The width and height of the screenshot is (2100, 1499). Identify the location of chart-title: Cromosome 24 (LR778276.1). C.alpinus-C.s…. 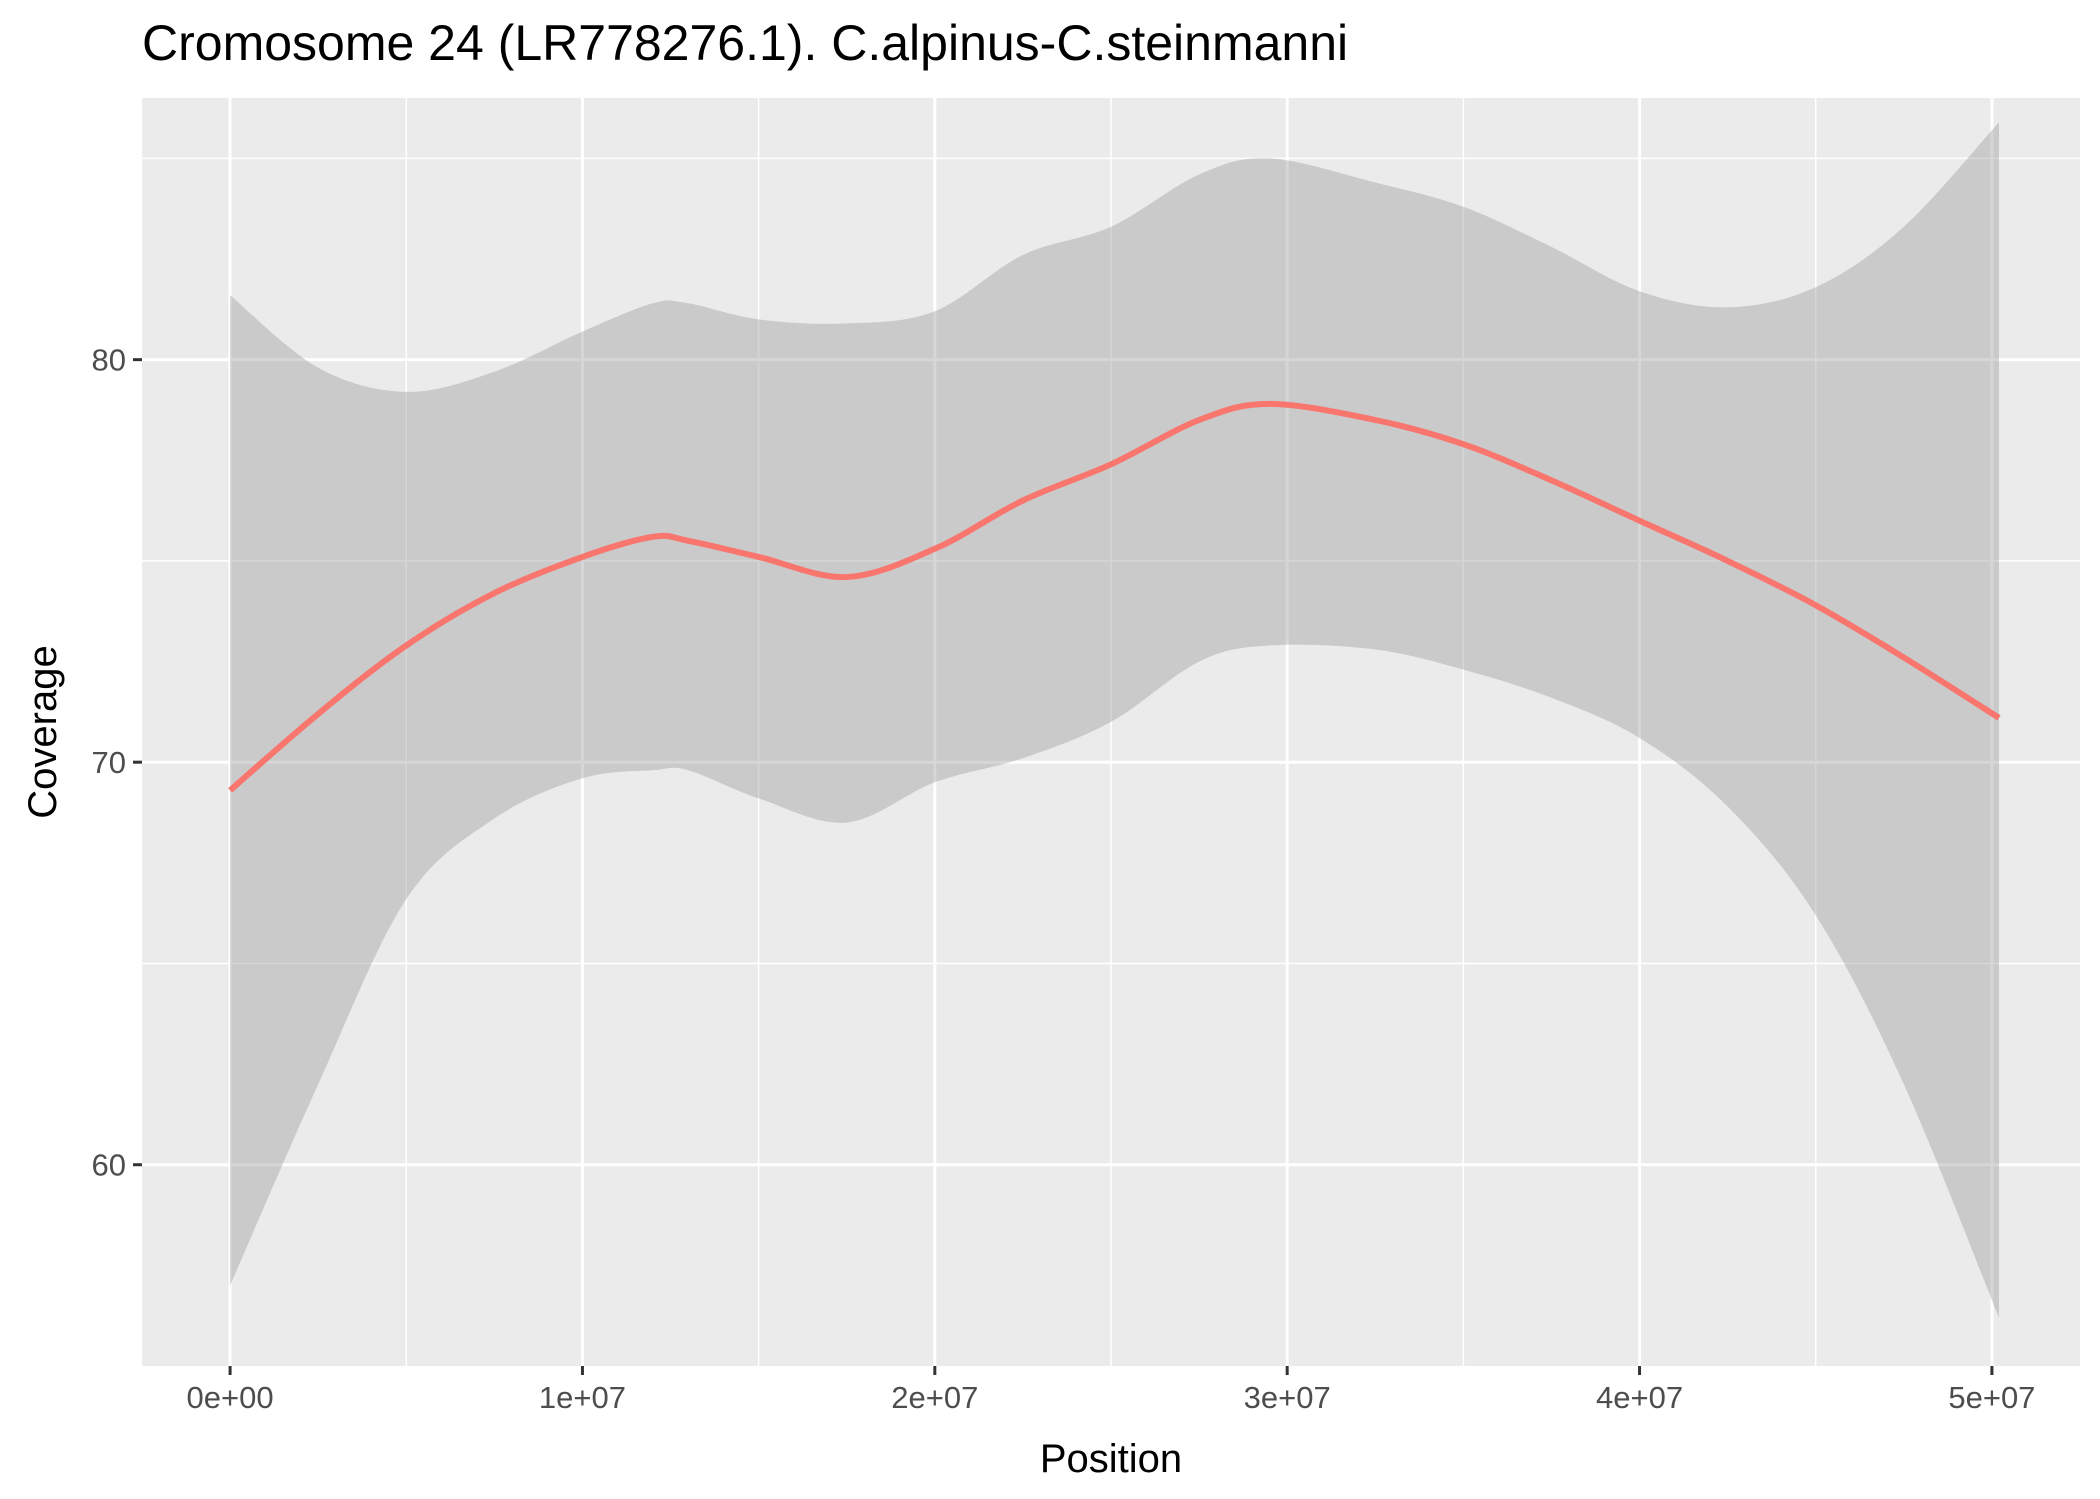
(745, 43).